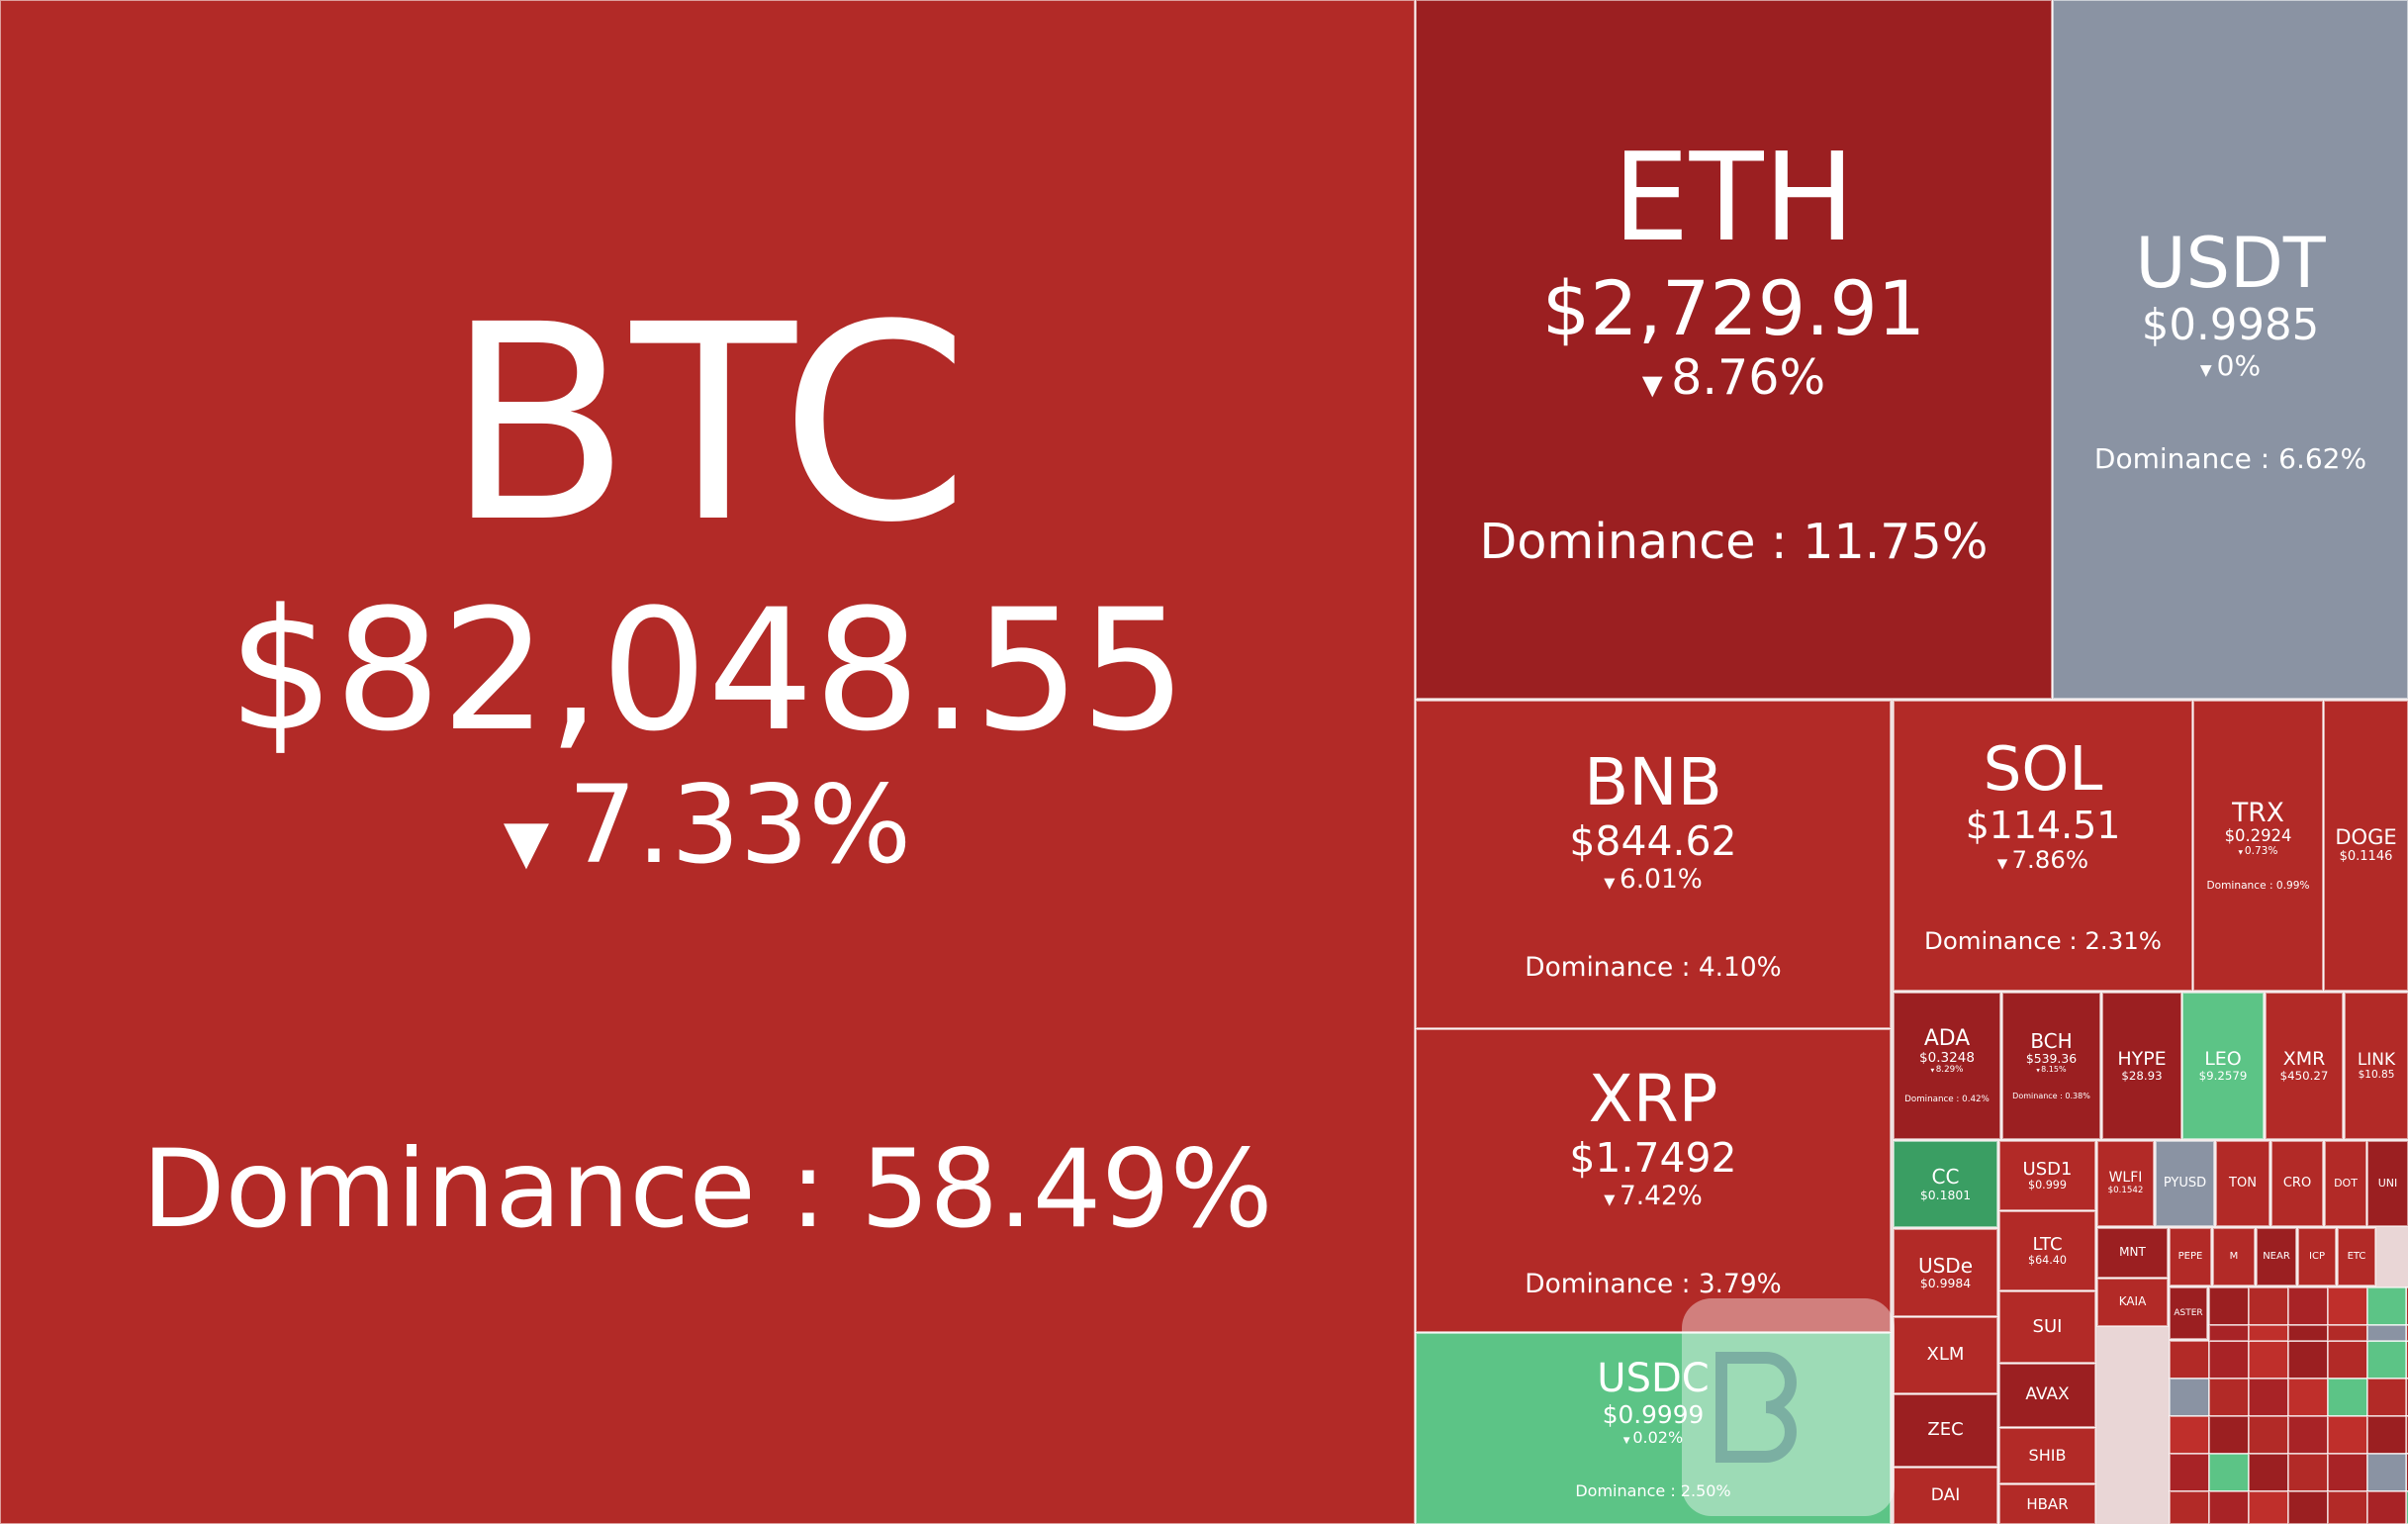 Image resolution: width=2408 pixels, height=1524 pixels. Describe the element at coordinates (1949, 1070) in the screenshot. I see `tile-change-value: 8.29%` at that location.